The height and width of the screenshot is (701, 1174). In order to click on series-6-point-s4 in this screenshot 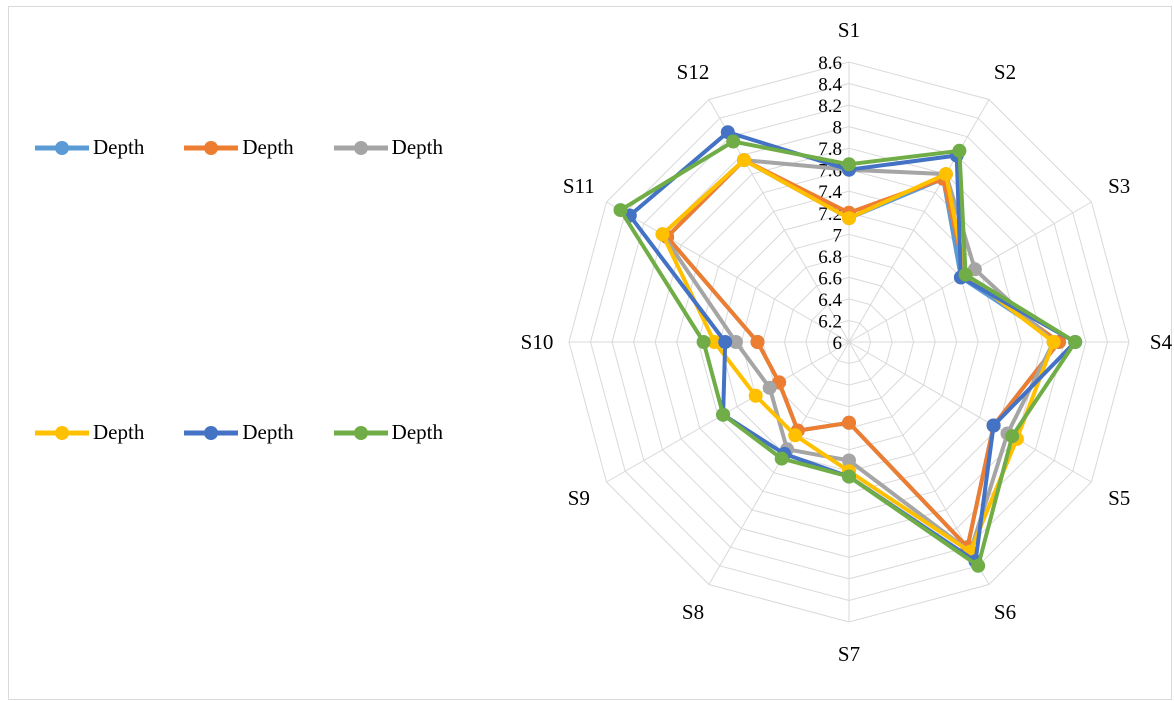, I will do `click(1075, 342)`.